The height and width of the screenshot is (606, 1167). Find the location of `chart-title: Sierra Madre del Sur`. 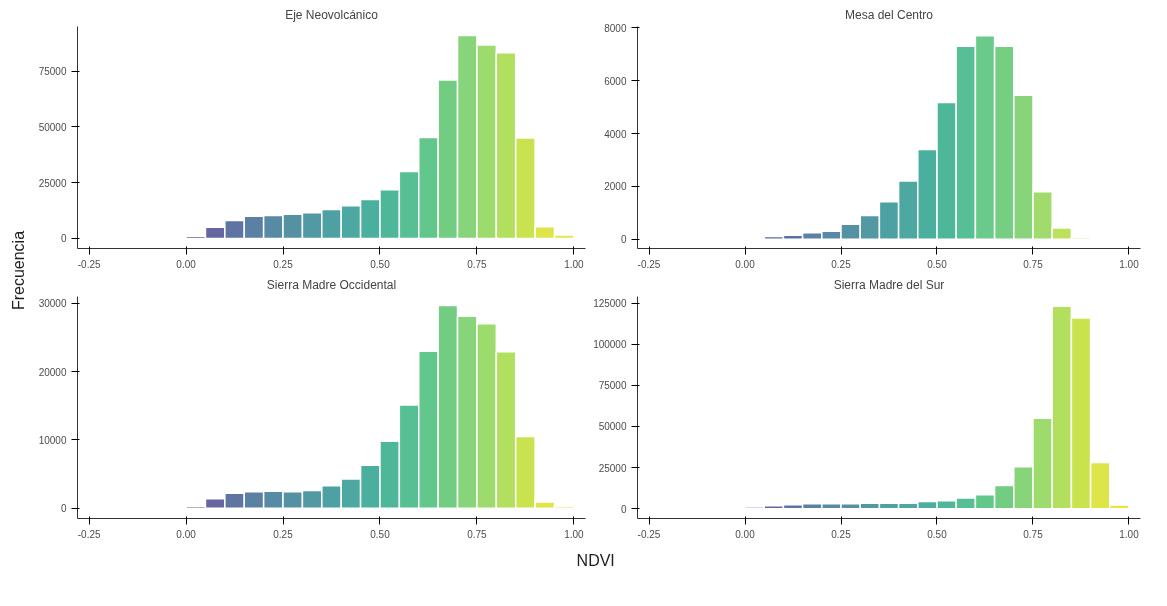

chart-title: Sierra Madre del Sur is located at coordinates (889, 284).